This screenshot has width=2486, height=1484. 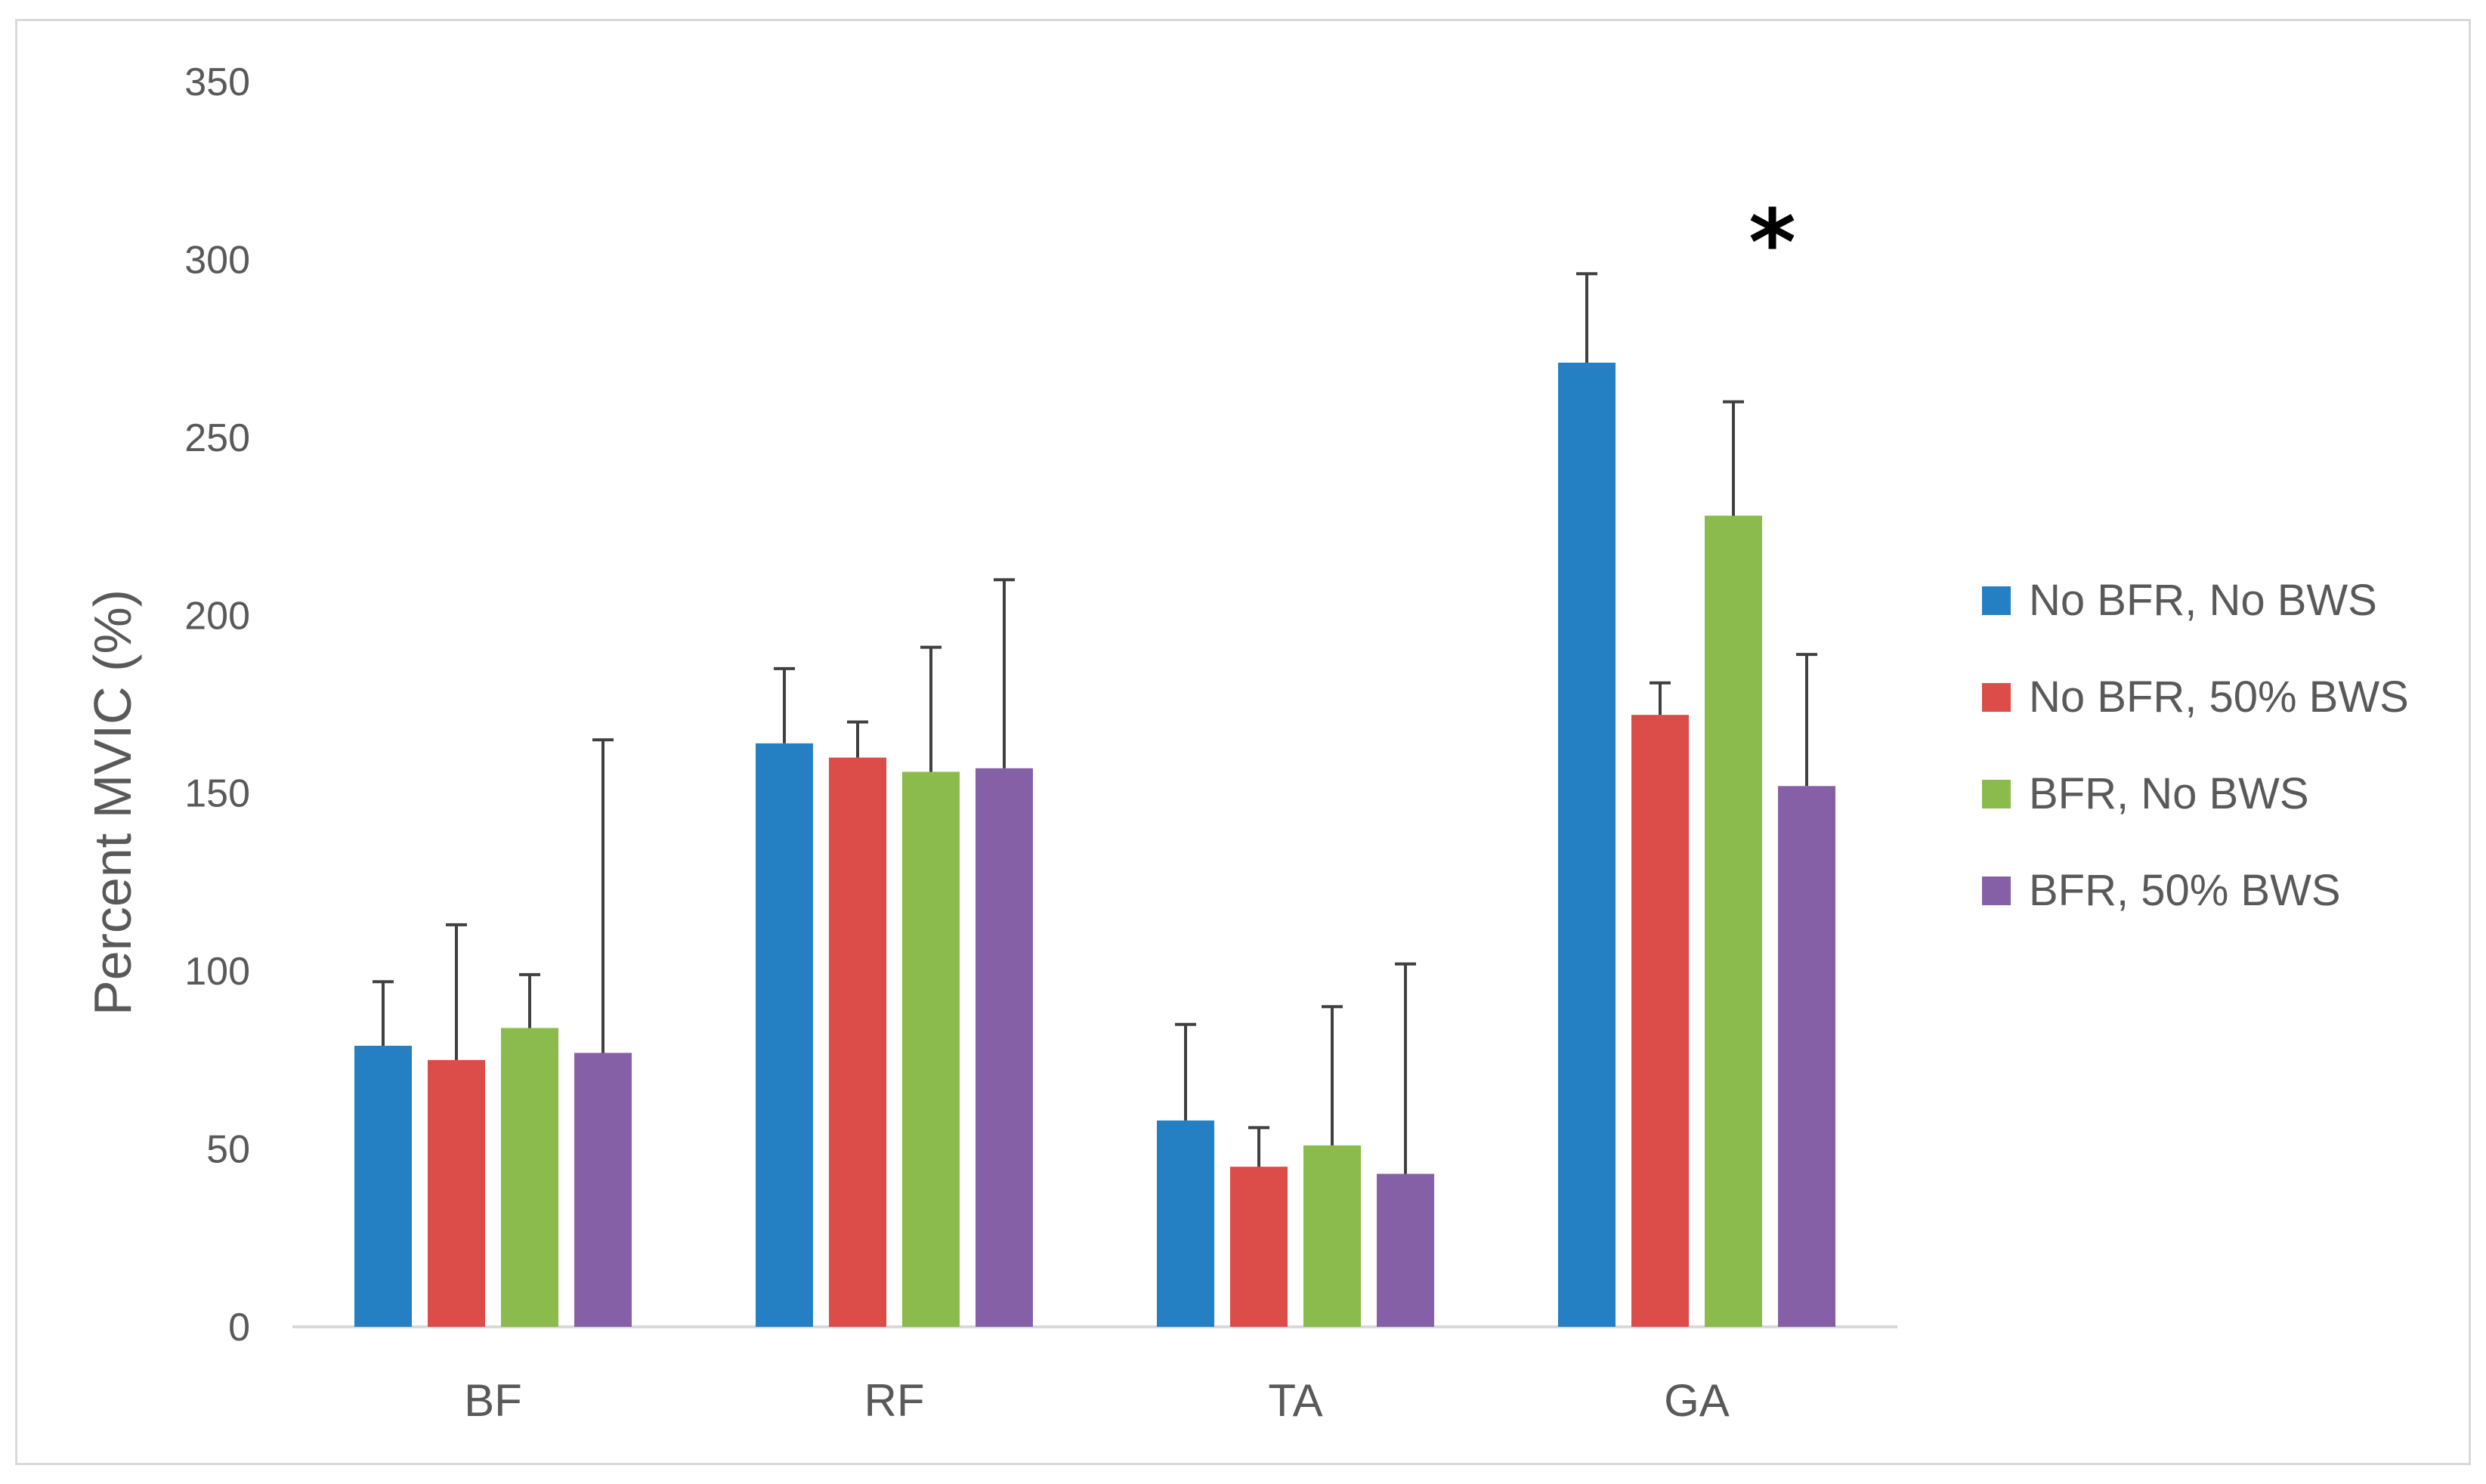 I want to click on significance-asterisk: *, so click(x=1772, y=244).